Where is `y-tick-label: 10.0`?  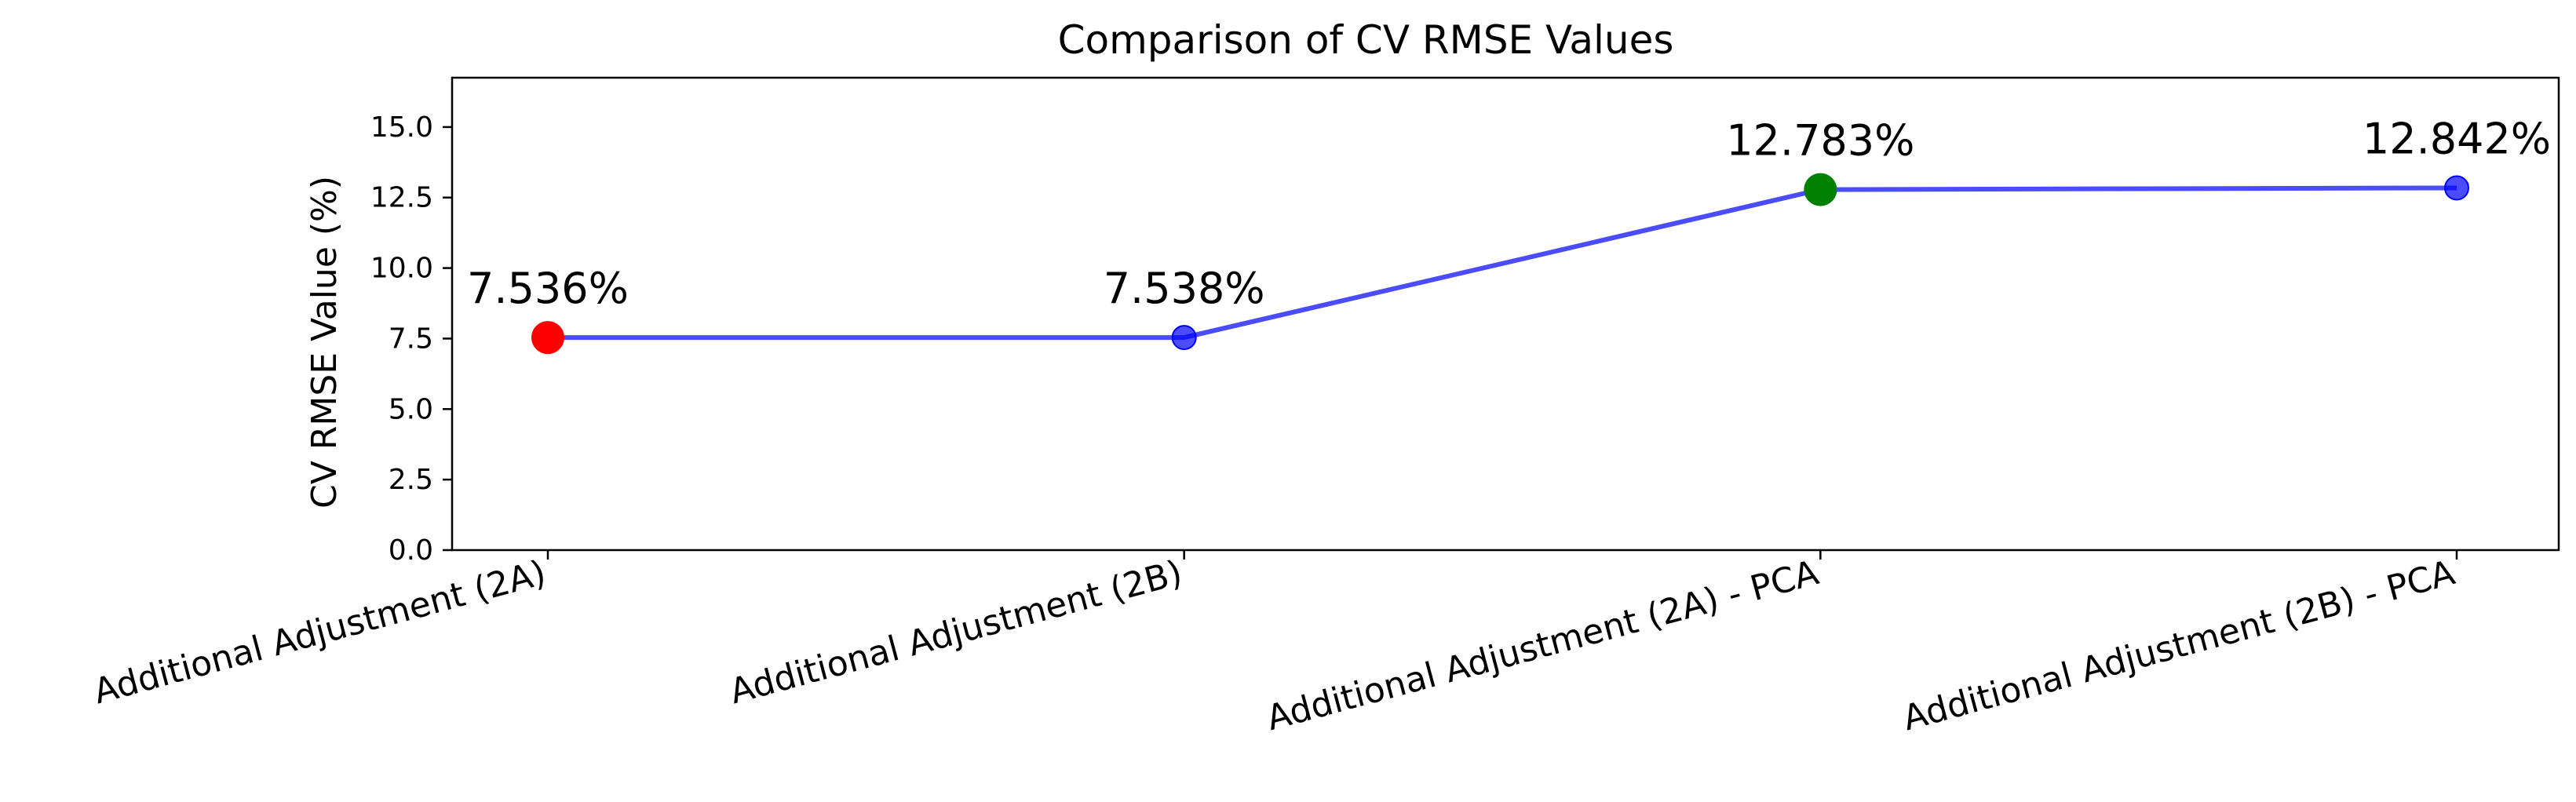 y-tick-label: 10.0 is located at coordinates (401, 269).